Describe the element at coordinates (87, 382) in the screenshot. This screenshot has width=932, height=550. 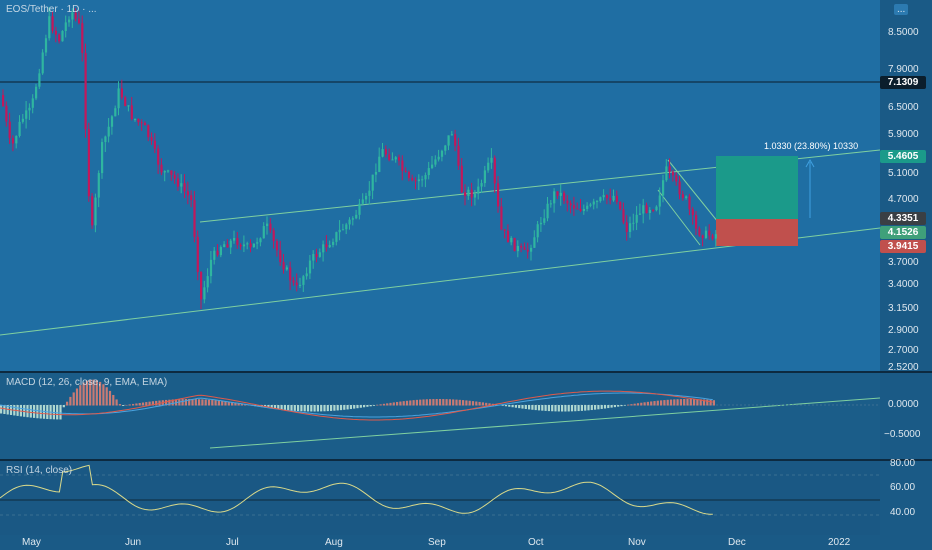
I see `macd-title: MACD (12, 26, close, 9, EMA, EMA)` at that location.